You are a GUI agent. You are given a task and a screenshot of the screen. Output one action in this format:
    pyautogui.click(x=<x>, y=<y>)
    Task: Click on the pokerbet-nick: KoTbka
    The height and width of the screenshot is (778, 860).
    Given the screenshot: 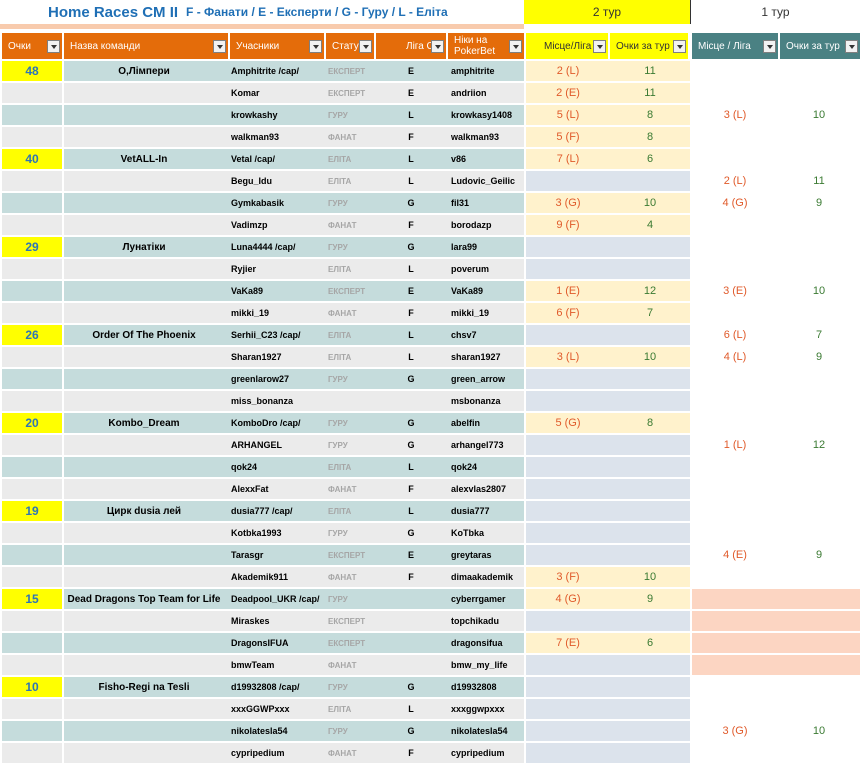 What is the action you would take?
    pyautogui.click(x=468, y=533)
    